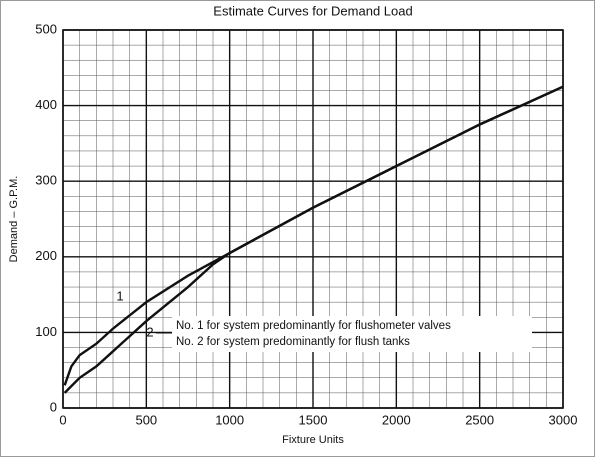 The image size is (595, 457). I want to click on y-axis-label: Demand – G.P.M., so click(14, 219).